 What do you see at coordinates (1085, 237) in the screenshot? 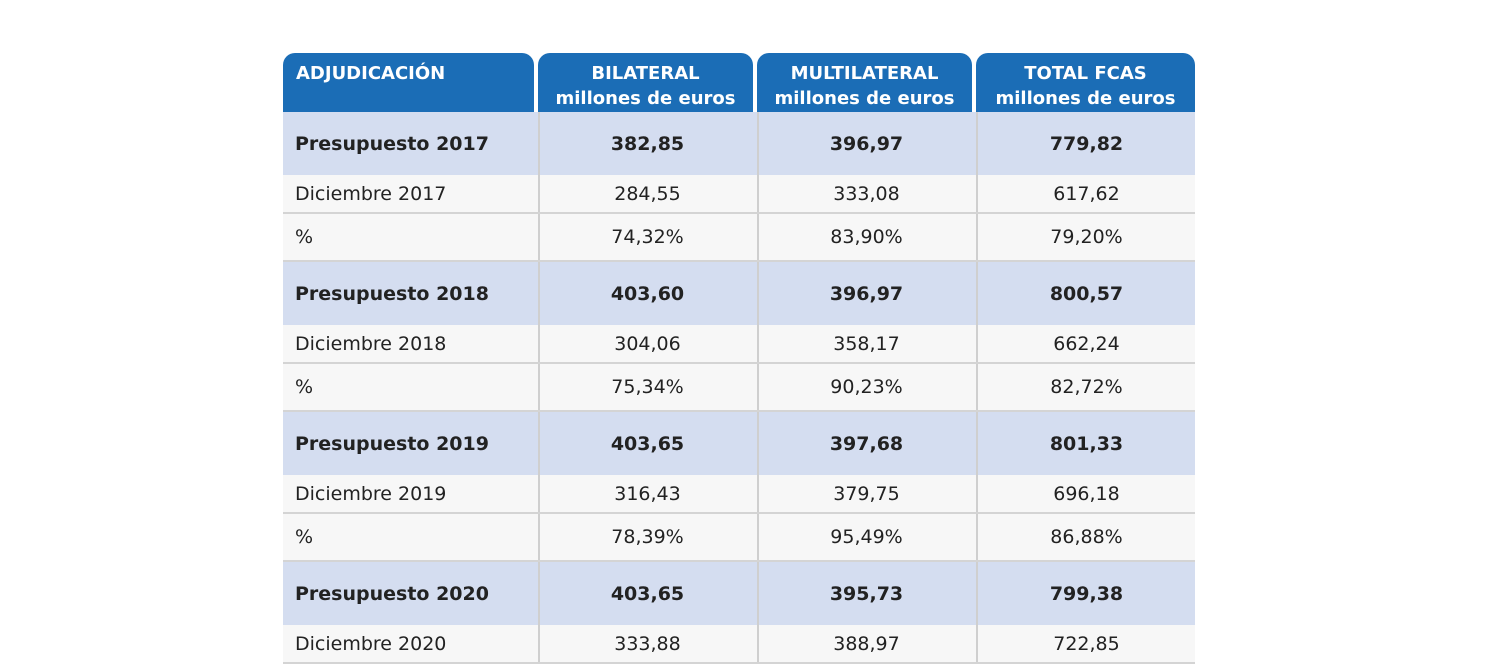
I see `table-cell: 79,20%` at bounding box center [1085, 237].